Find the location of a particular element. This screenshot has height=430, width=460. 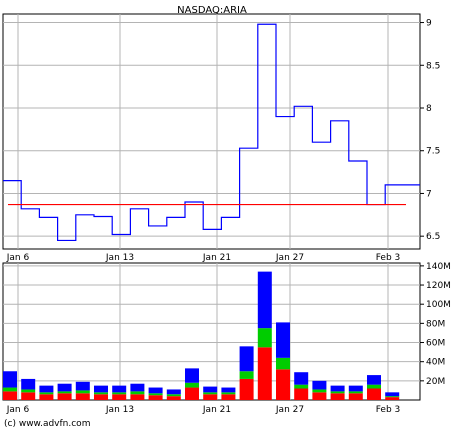

price-x-tick-labels: Jan 6 Jan 13 Jan 21 Jan 27 Feb 3 is located at coordinates (203, 258).